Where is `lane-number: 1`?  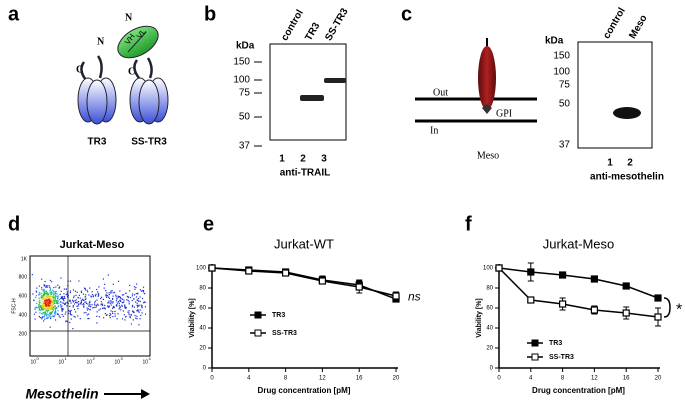 lane-number: 1 is located at coordinates (610, 163).